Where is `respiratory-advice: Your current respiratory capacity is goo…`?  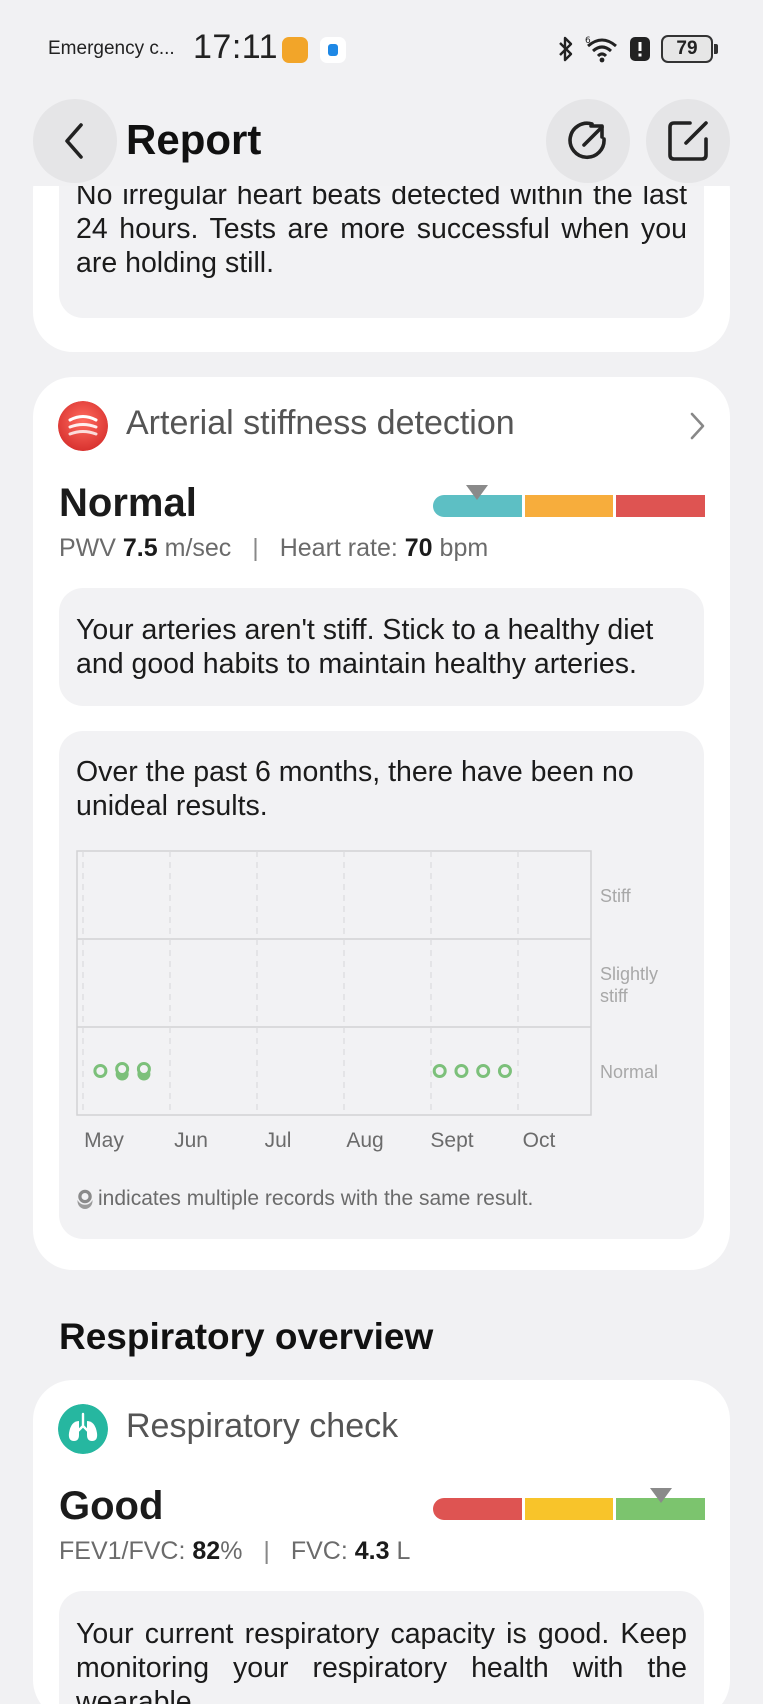
respiratory-advice: Your current respiratory capacity is goo… is located at coordinates (381, 1661).